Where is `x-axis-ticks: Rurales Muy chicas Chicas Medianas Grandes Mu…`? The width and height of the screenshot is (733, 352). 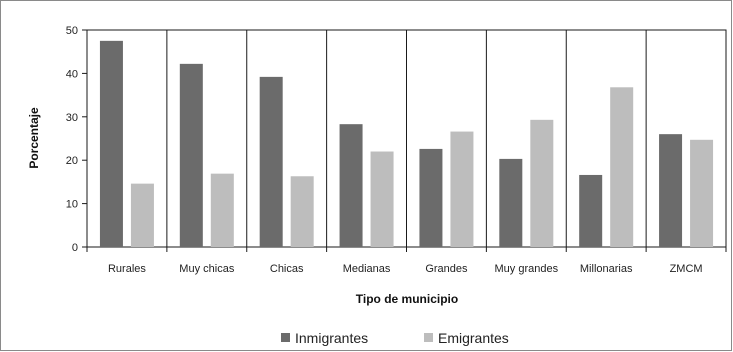
x-axis-ticks: Rurales Muy chicas Chicas Medianas Grandes Mu… is located at coordinates (406, 261).